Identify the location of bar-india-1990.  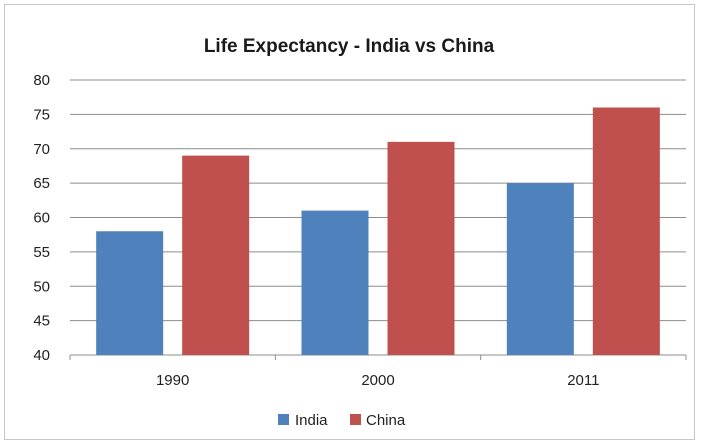
(130, 293).